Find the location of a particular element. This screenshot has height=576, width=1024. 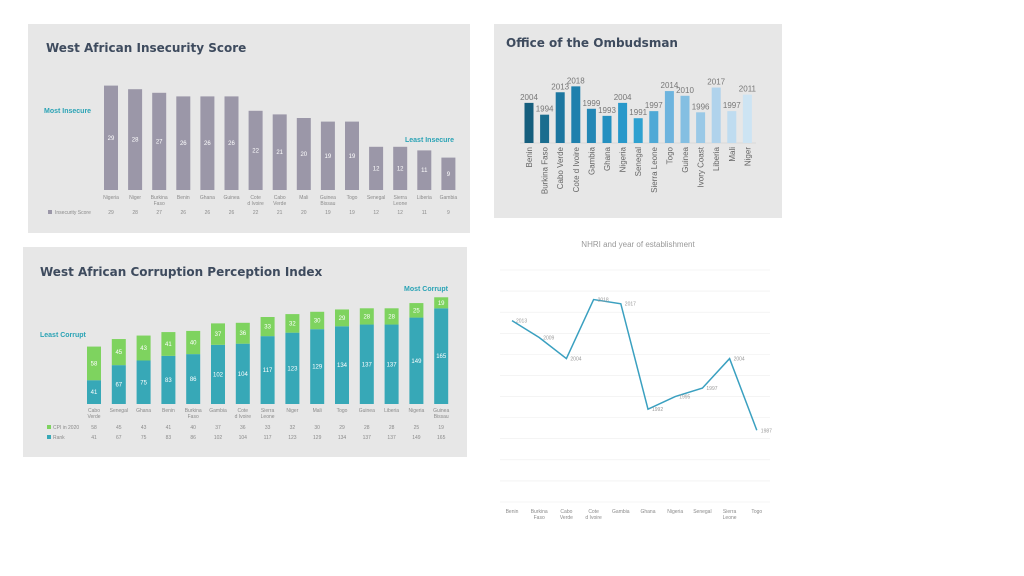

data-label: 25 is located at coordinates (416, 311).